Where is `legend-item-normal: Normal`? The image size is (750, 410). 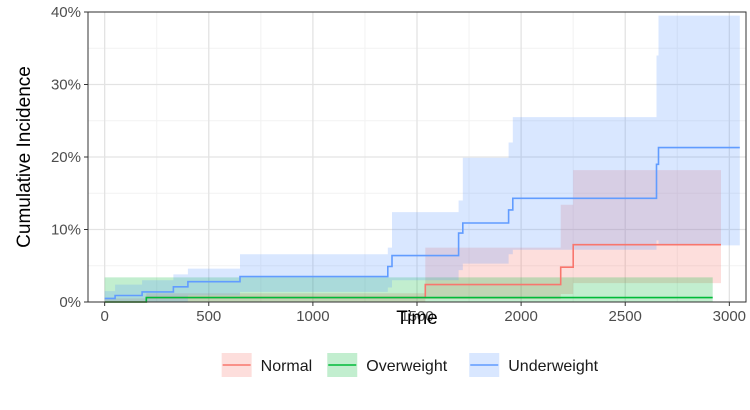 legend-item-normal: Normal is located at coordinates (267, 365).